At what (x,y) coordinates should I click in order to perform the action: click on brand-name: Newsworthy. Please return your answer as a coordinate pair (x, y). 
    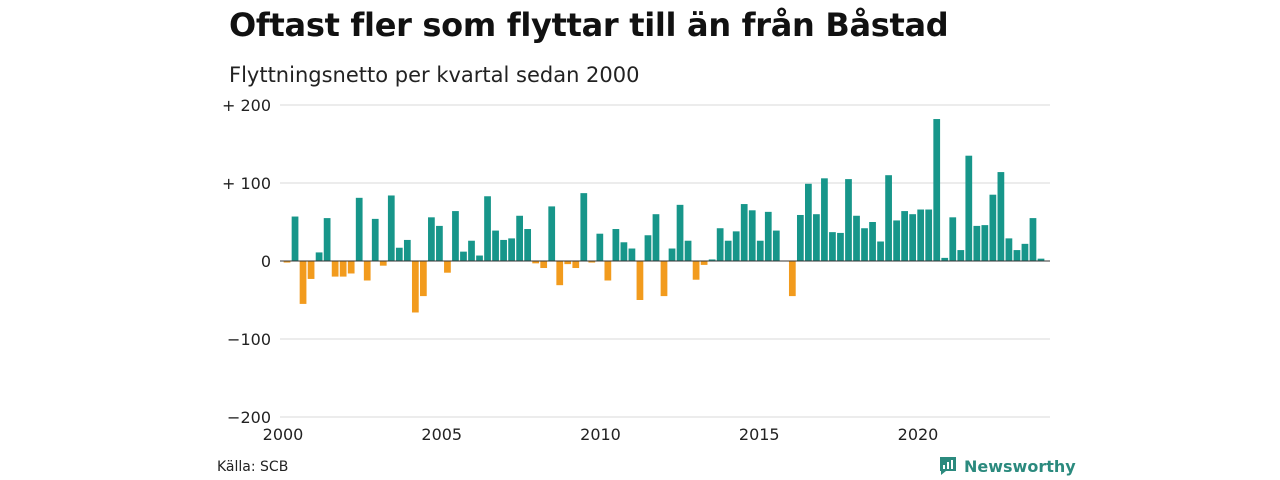
    Looking at the image, I should click on (1020, 466).